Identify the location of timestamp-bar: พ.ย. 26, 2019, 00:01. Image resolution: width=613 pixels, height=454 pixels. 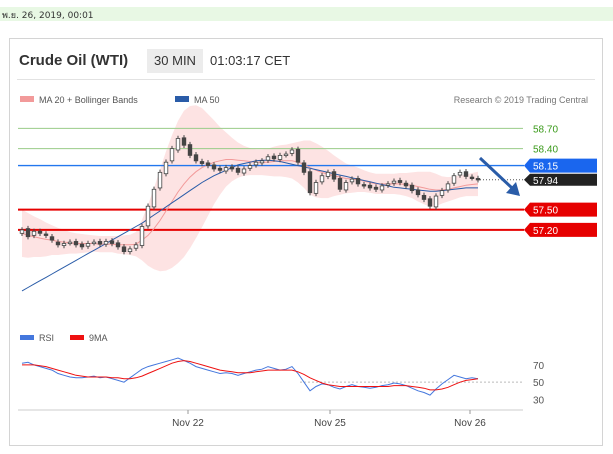
(306, 14).